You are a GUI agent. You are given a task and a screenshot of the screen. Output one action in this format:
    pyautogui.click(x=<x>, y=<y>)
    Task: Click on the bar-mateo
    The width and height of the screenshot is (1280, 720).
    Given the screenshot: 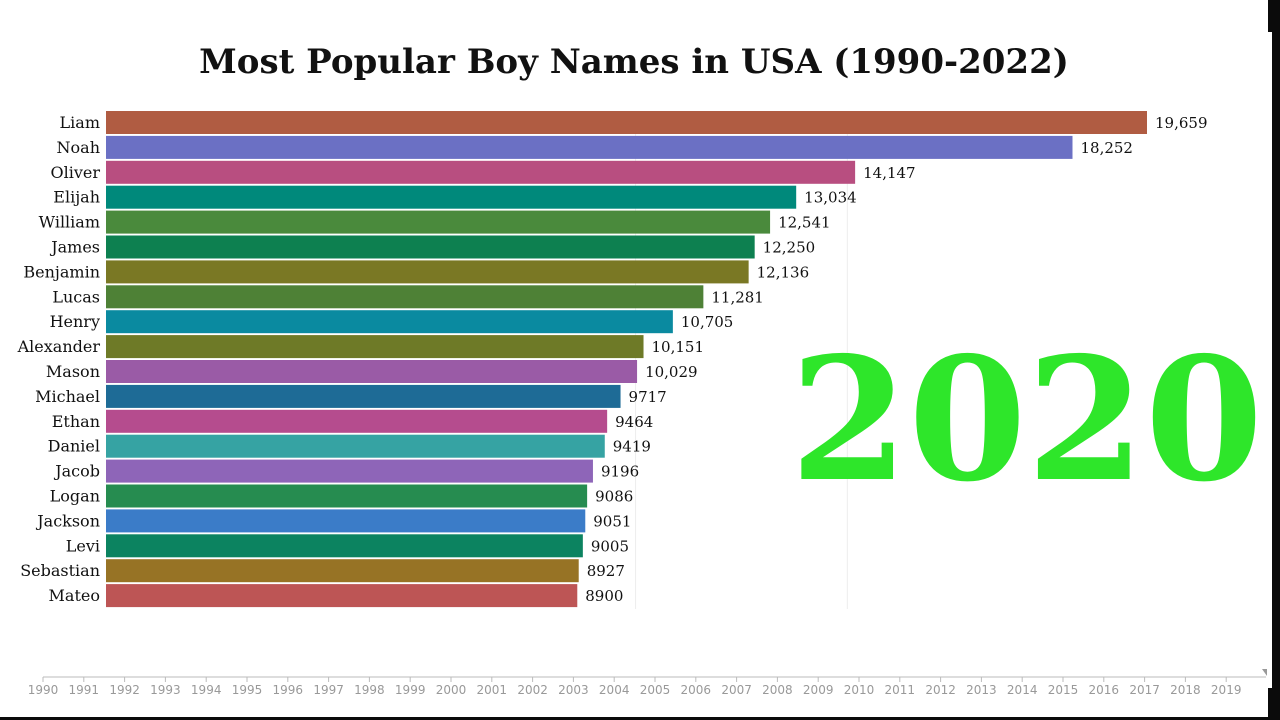 What is the action you would take?
    pyautogui.click(x=342, y=596)
    